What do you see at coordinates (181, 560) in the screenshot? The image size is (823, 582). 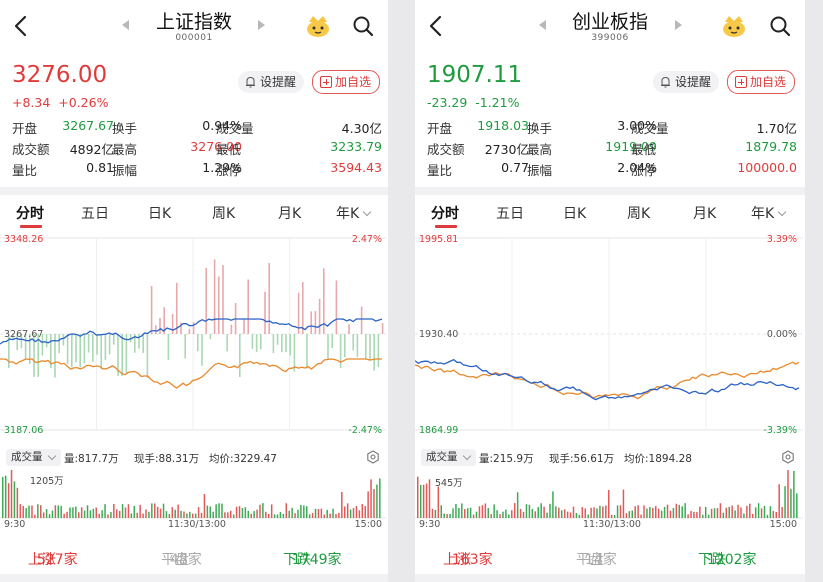 I see `unchanged: 平盘 48家` at bounding box center [181, 560].